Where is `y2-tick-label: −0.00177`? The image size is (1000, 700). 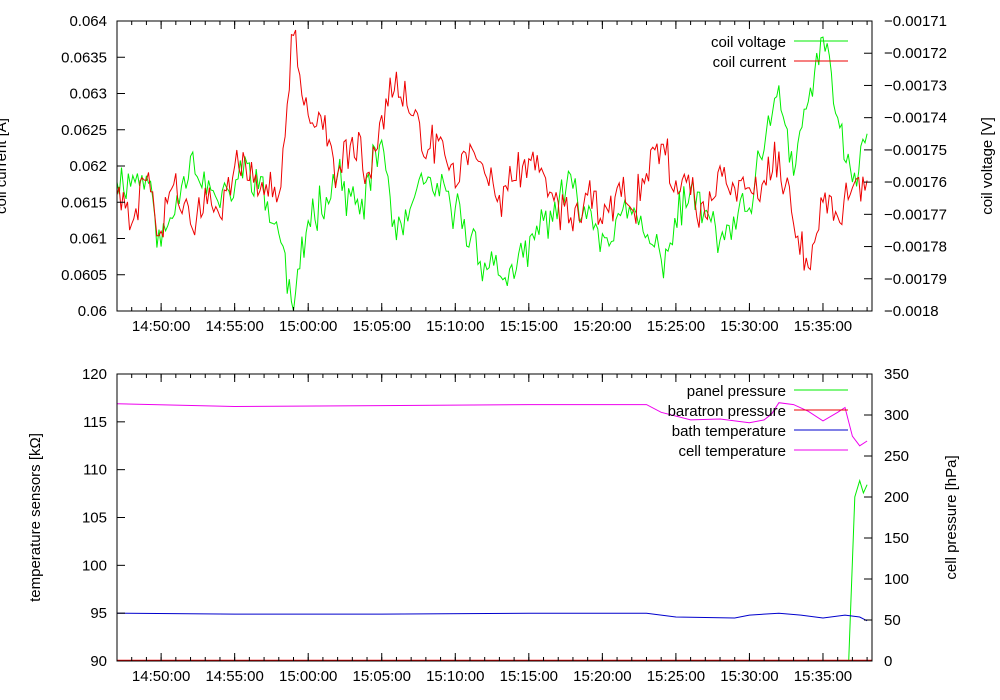
y2-tick-label: −0.00177 is located at coordinates (915, 214).